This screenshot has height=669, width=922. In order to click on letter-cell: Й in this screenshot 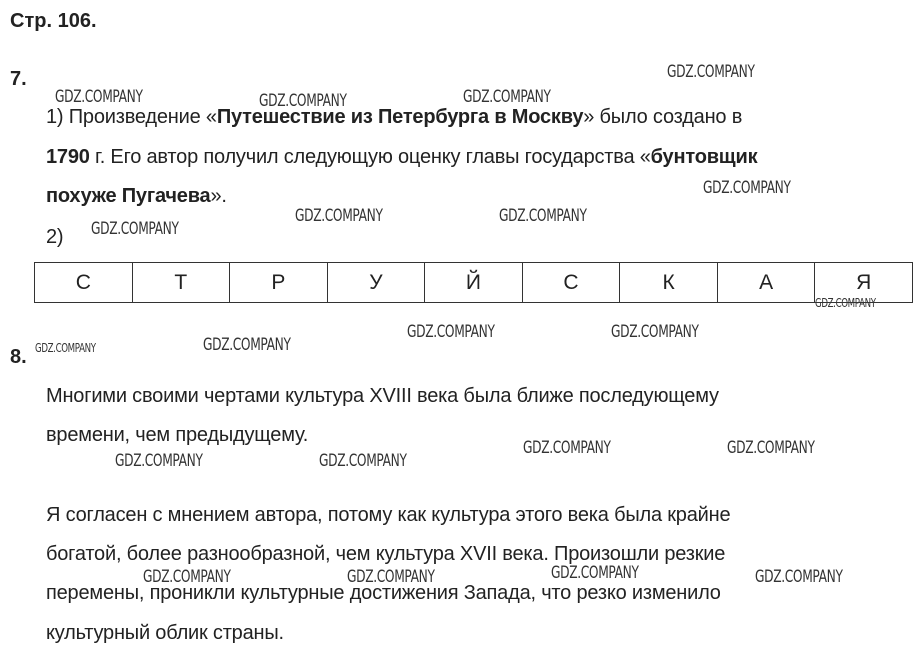, I will do `click(473, 282)`.